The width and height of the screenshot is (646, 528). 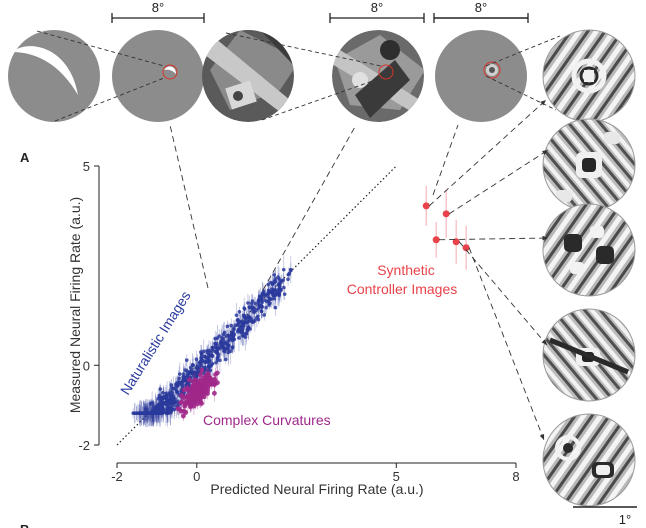 I want to click on x-tick-label: 5, so click(x=396, y=476).